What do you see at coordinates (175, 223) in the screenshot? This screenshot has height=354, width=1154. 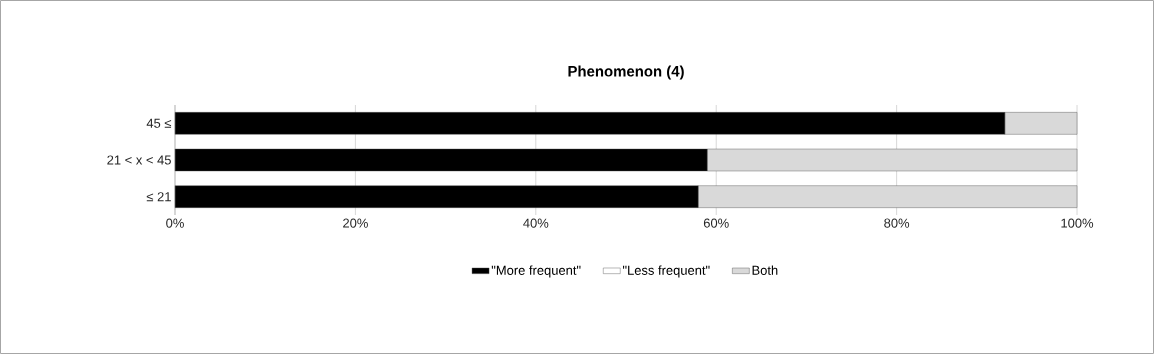 I see `x-tick-label: 0%` at bounding box center [175, 223].